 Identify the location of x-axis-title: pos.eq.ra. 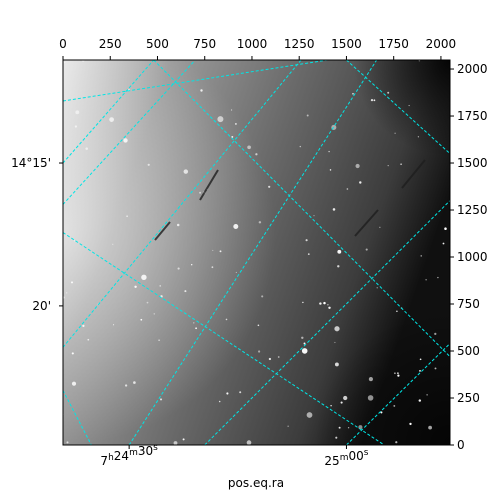
(256, 483).